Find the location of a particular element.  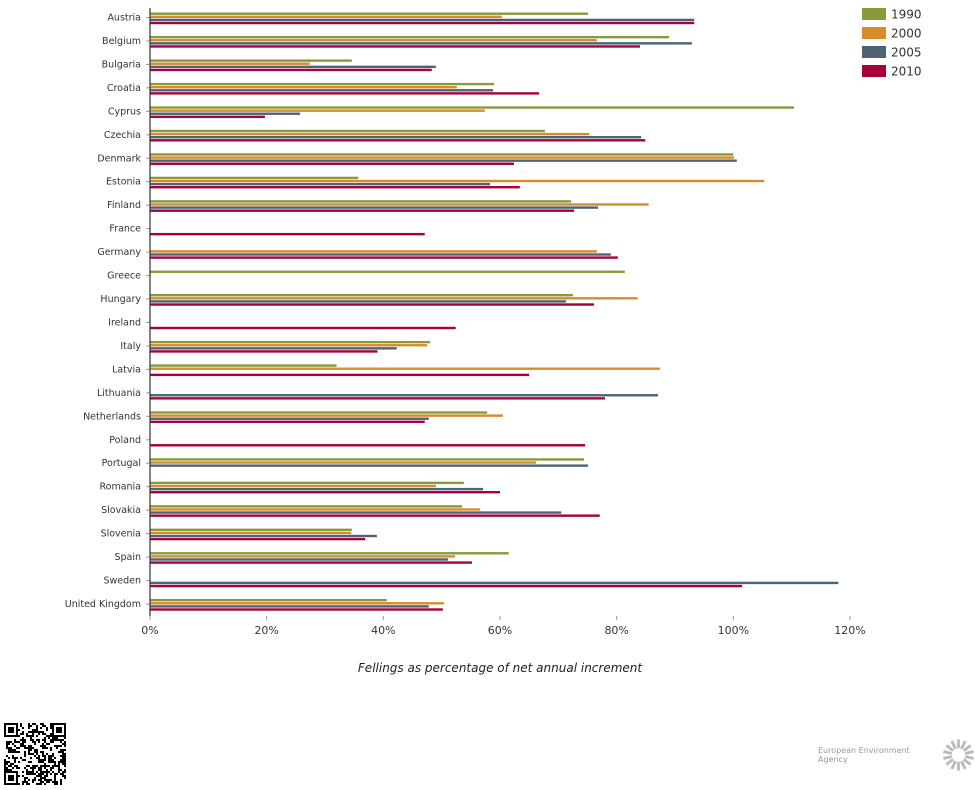

category-label: Denmark is located at coordinates (119, 158).